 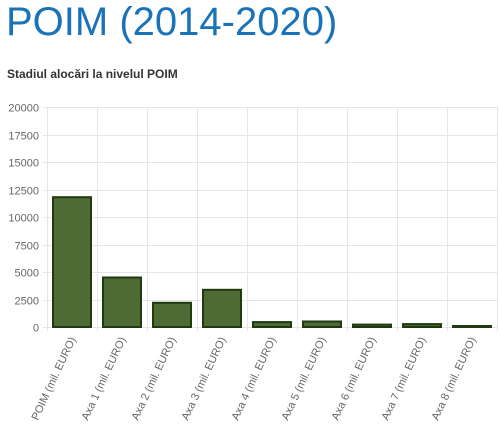 I want to click on y-tick-label: 20000, so click(x=23, y=109).